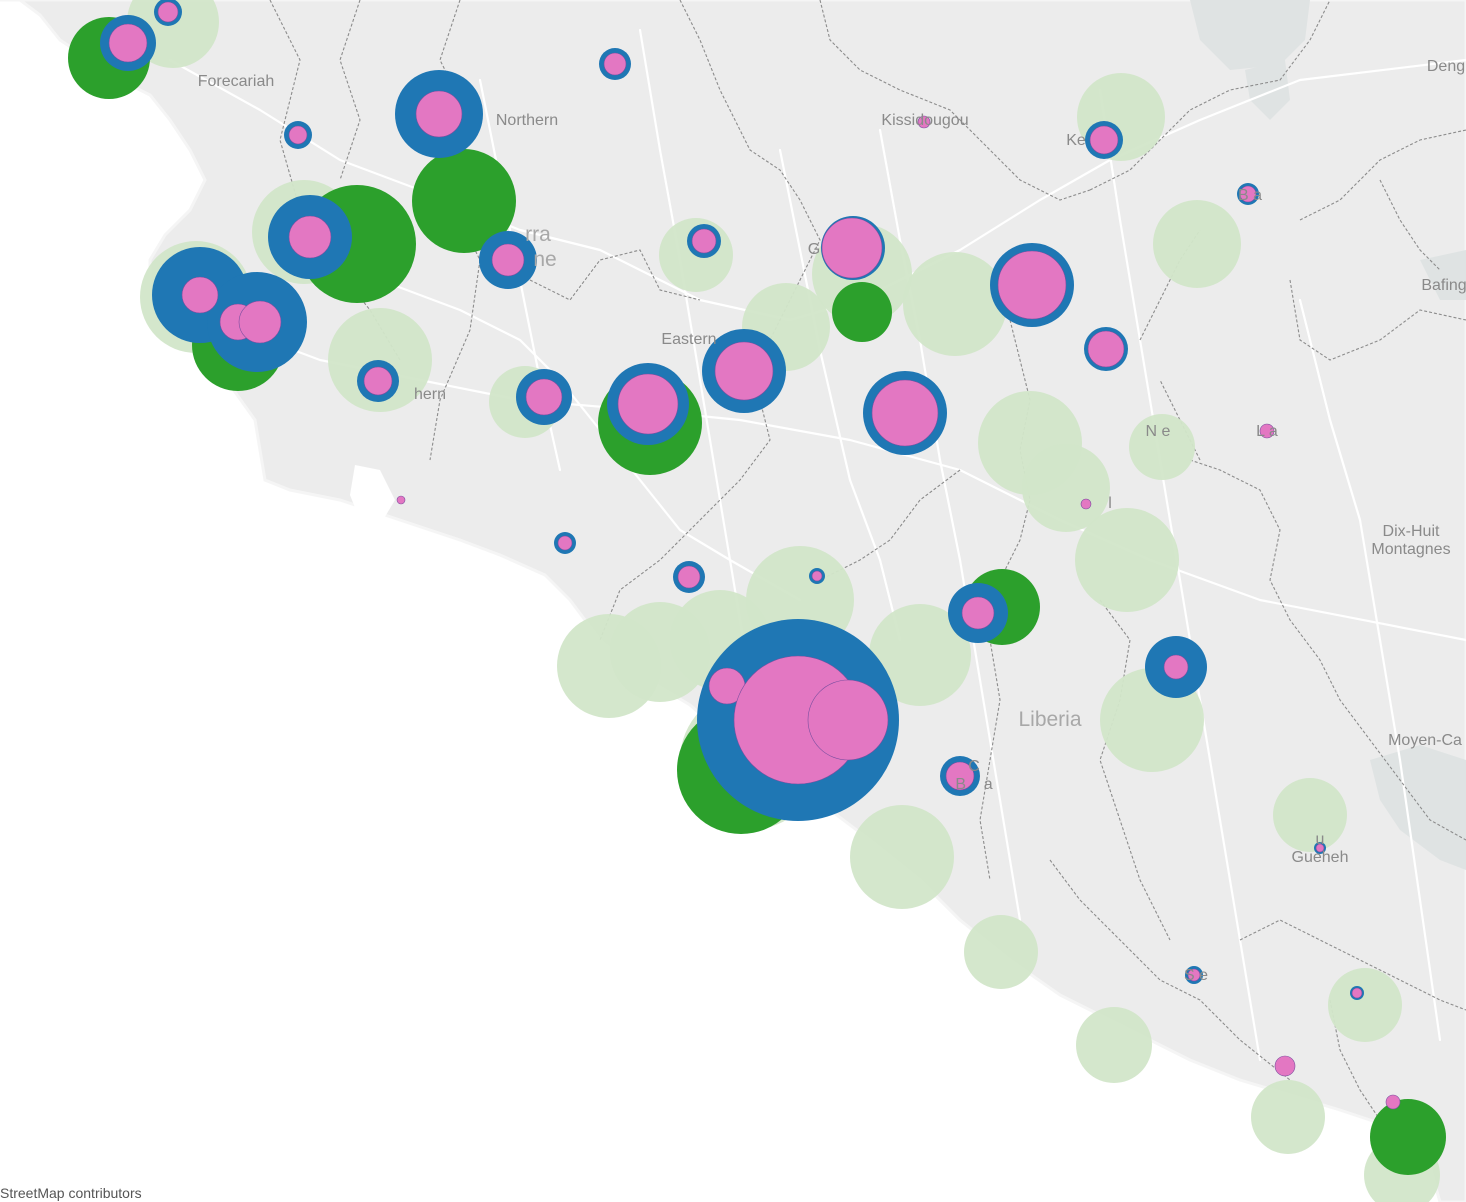 The image size is (1466, 1202). What do you see at coordinates (1267, 90) in the screenshot?
I see `lake-reservoir` at bounding box center [1267, 90].